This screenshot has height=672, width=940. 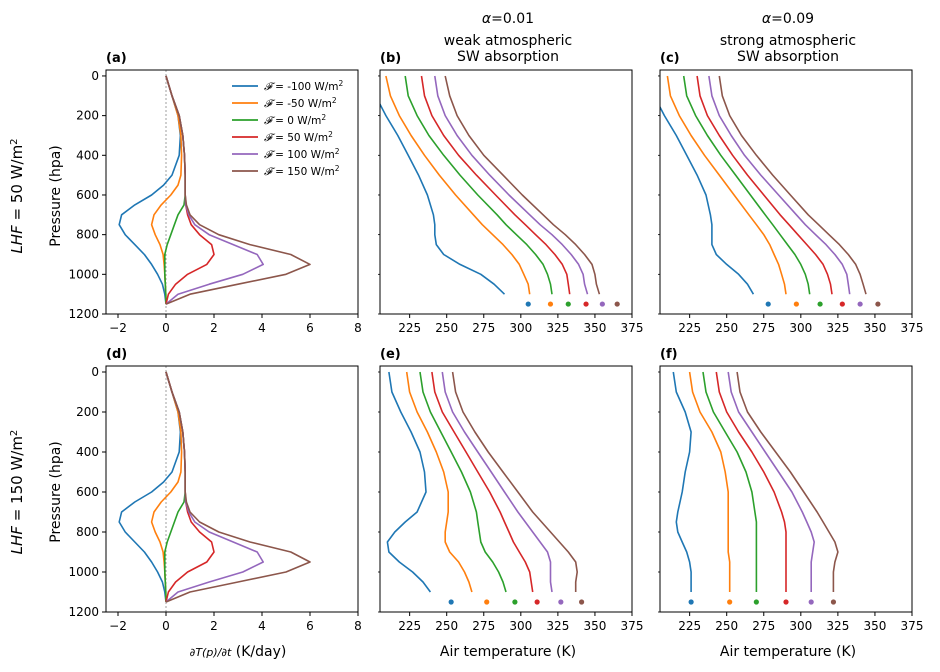 I want to click on legend-label-5: 𝓕 = 100 W/m2, so click(x=302, y=154).